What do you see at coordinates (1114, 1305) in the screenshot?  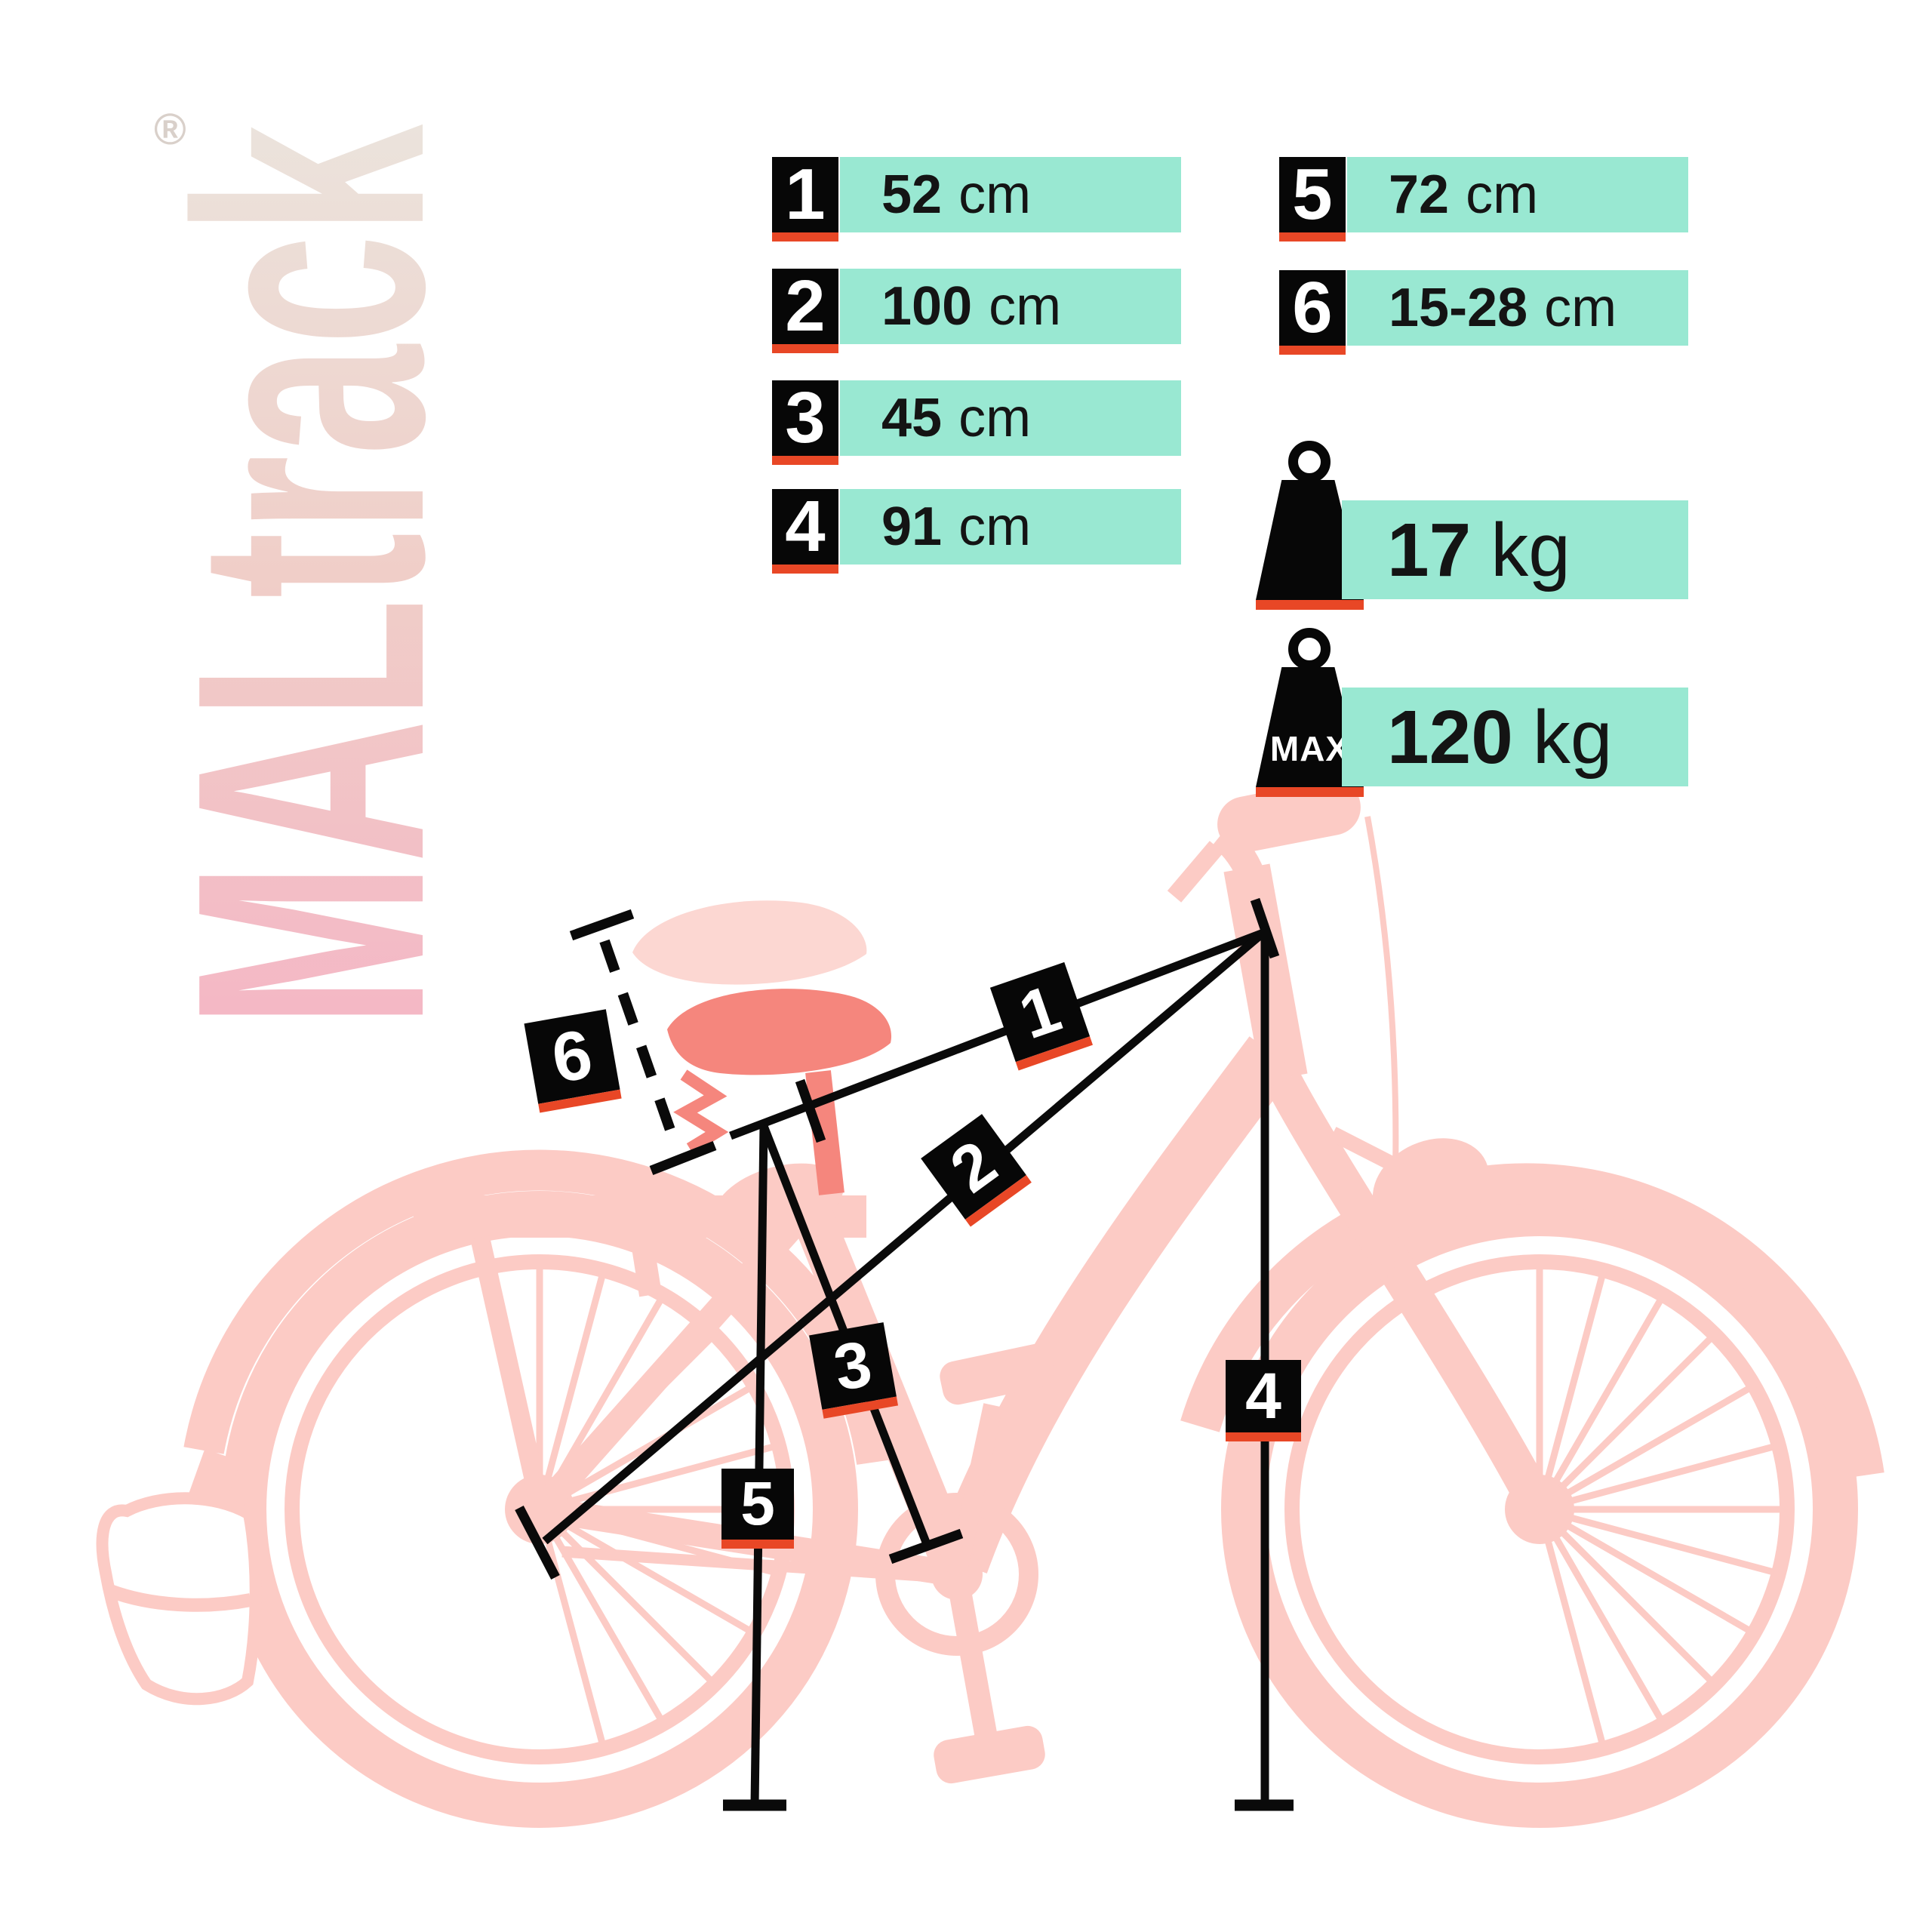 I see `down-tube` at bounding box center [1114, 1305].